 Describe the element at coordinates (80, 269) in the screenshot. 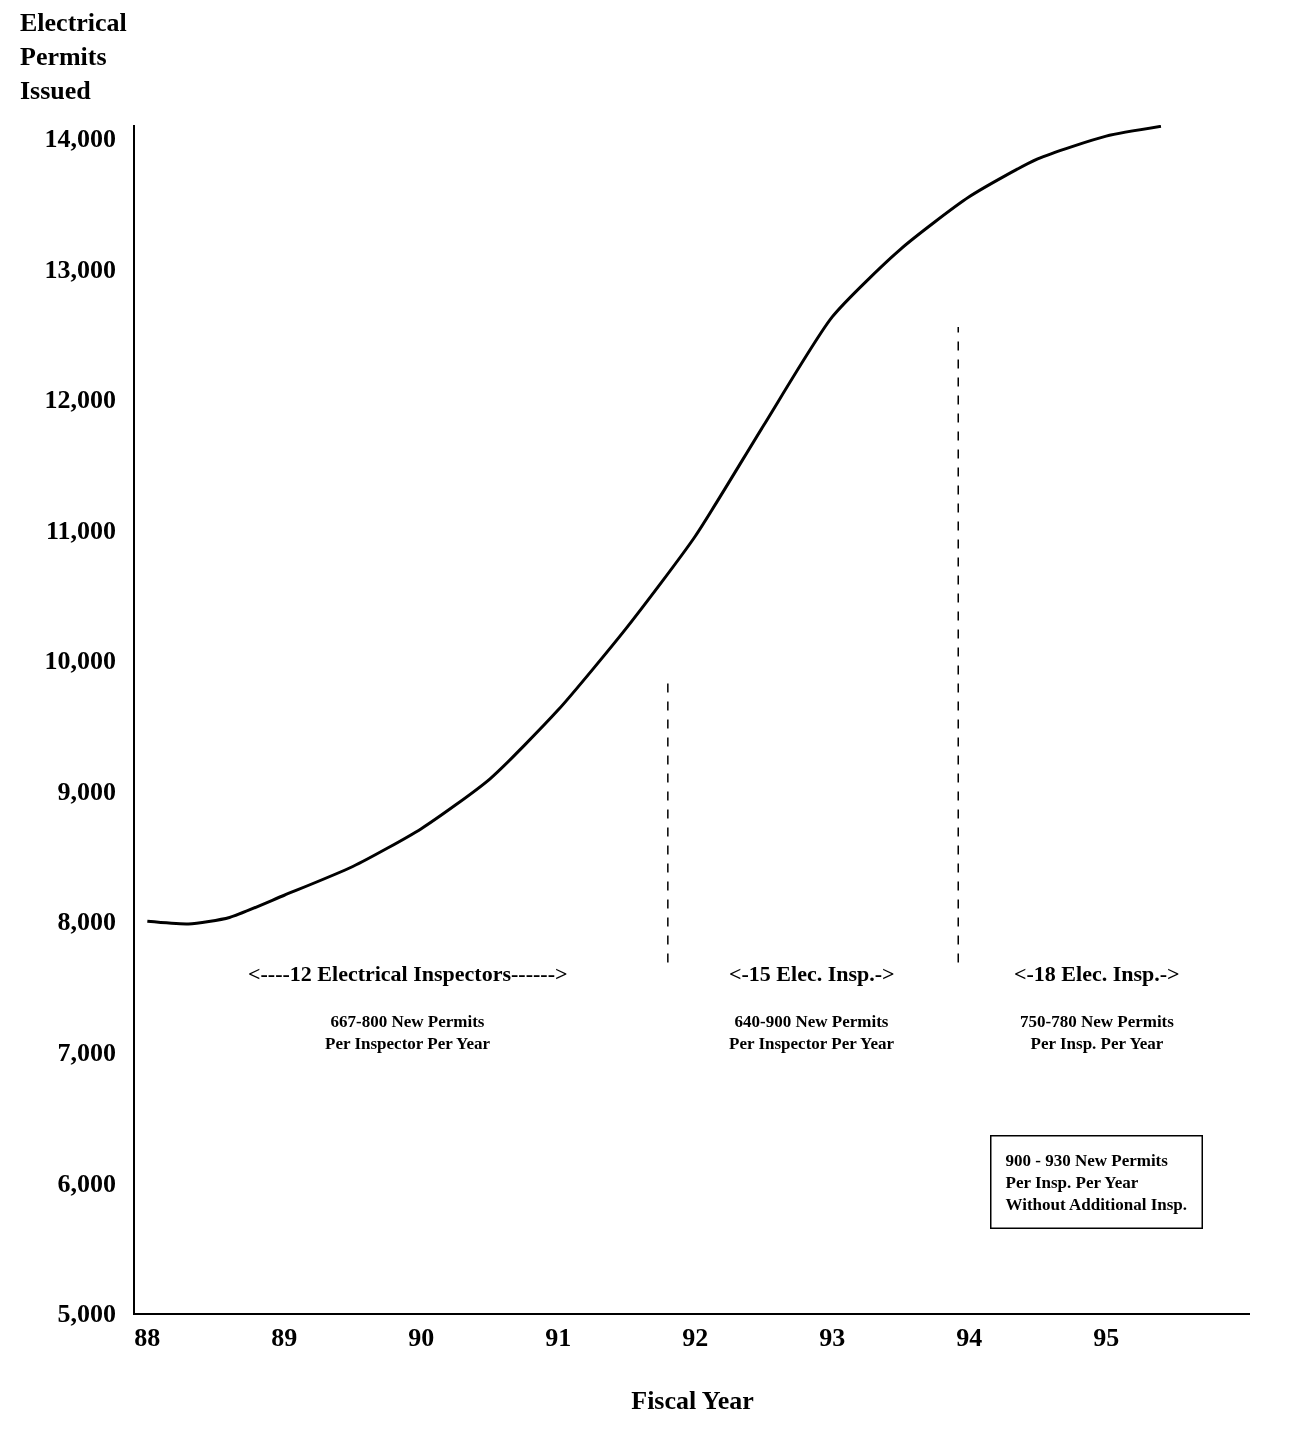

I see `y-tick-label: 13,000` at that location.